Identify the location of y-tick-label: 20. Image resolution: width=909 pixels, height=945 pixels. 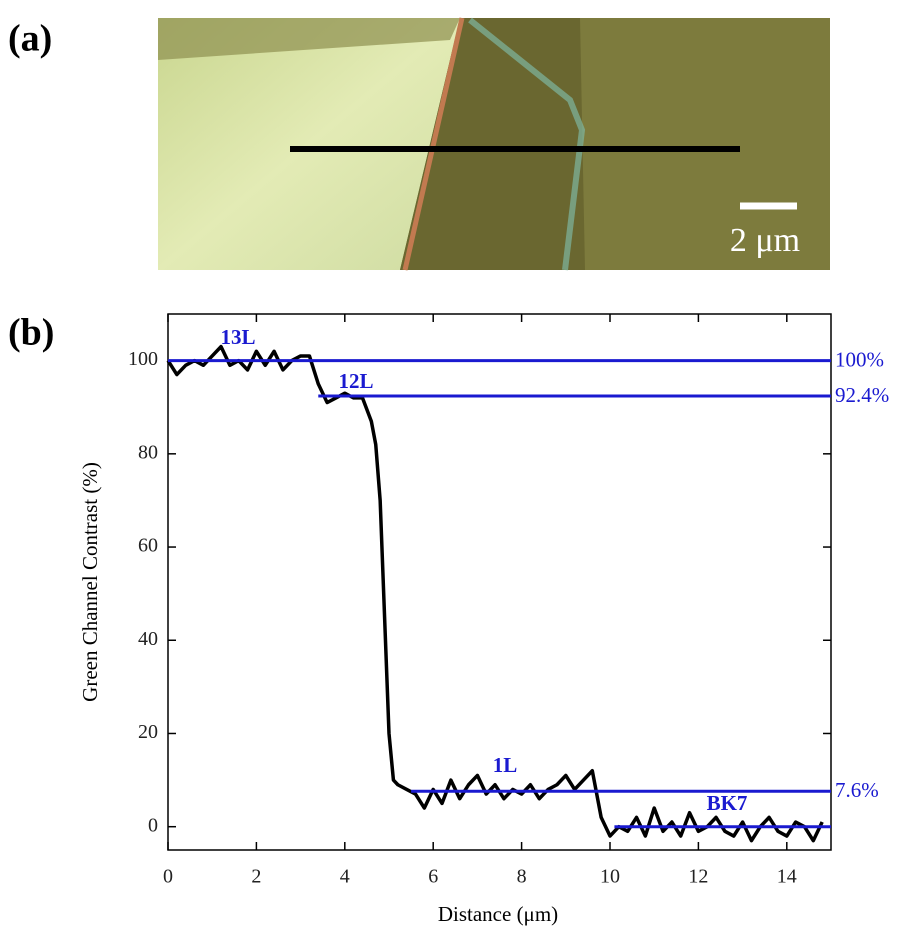
(148, 732).